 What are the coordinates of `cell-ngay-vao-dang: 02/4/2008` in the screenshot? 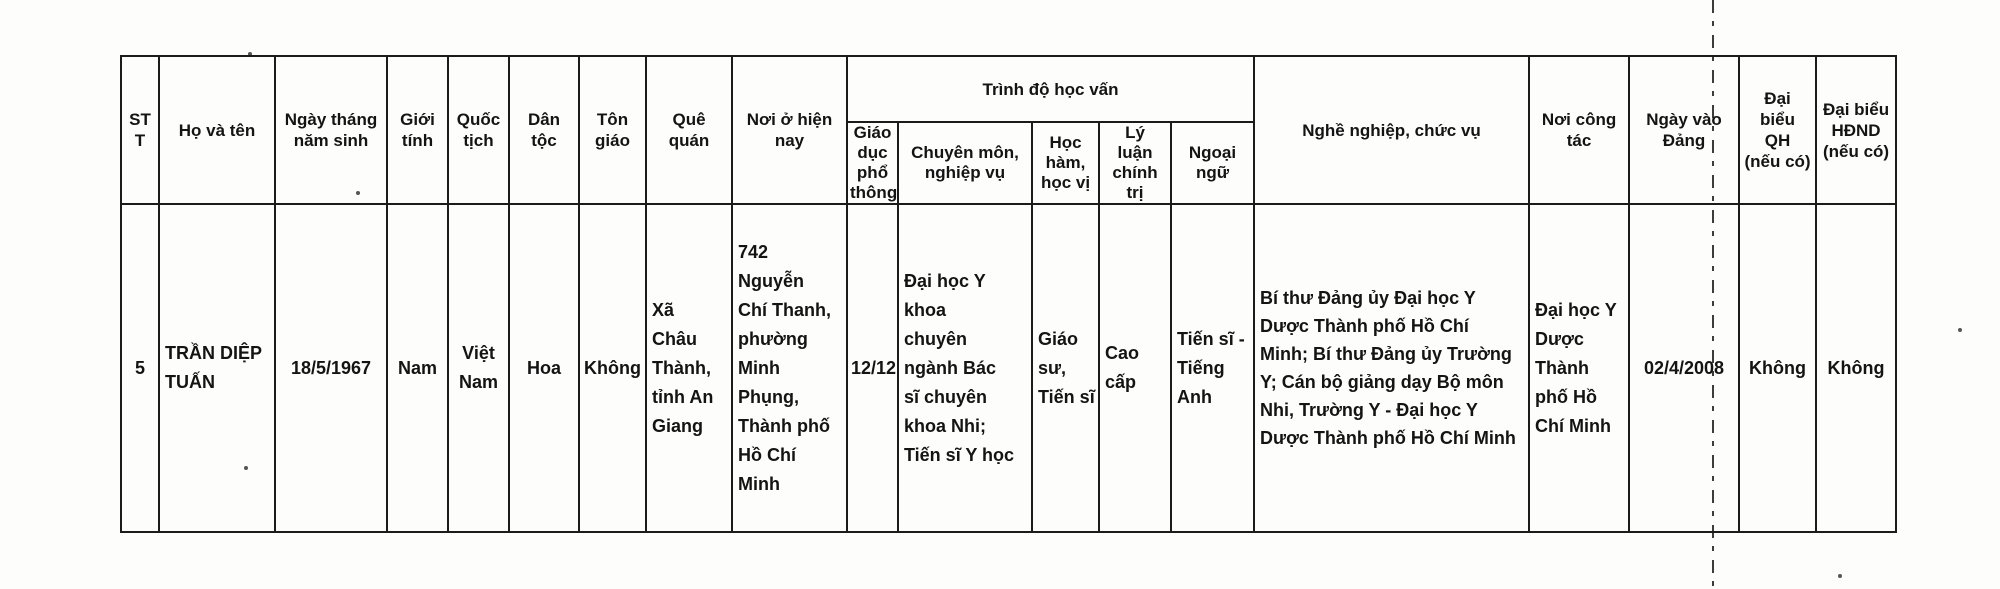 It's located at (1684, 368).